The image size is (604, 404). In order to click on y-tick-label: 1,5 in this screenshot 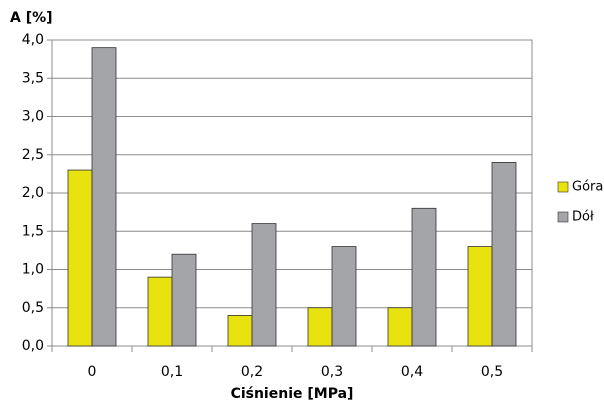, I will do `click(33, 231)`.